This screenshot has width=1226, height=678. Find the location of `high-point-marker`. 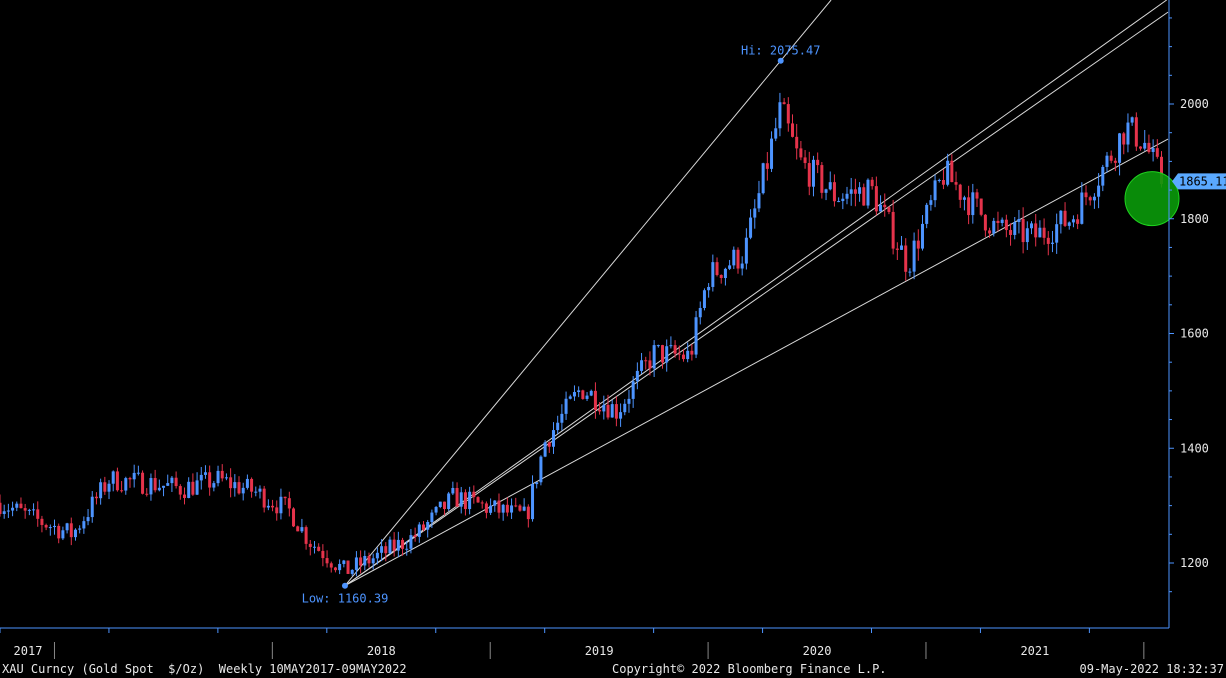

high-point-marker is located at coordinates (780, 60).